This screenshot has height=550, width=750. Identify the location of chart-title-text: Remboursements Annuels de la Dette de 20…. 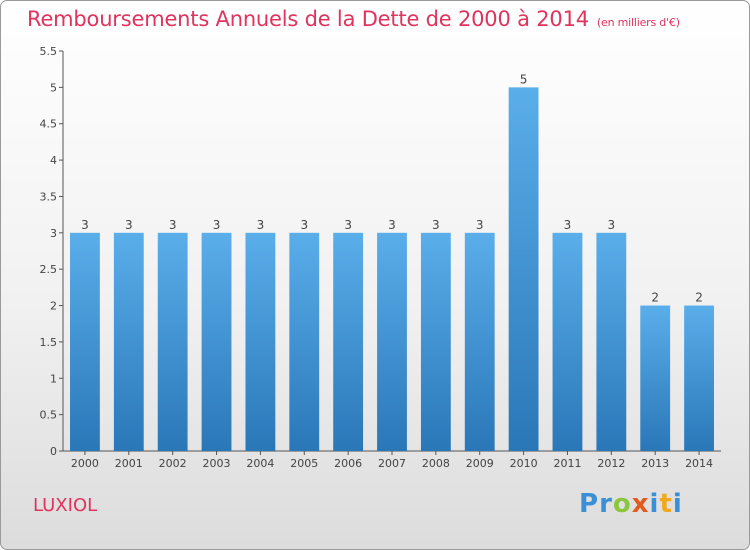
(308, 19).